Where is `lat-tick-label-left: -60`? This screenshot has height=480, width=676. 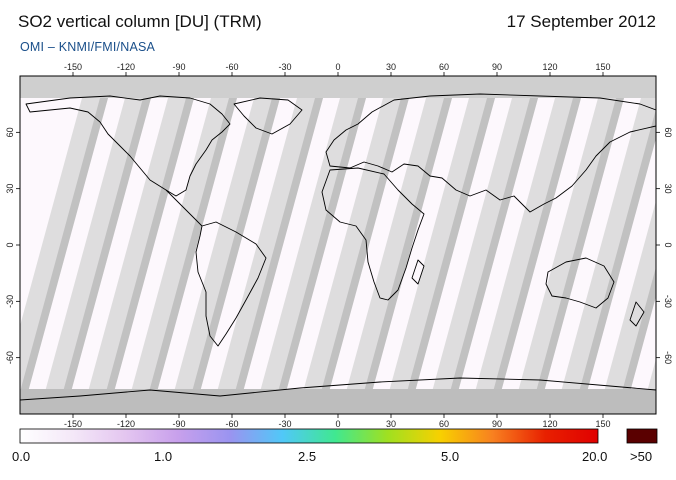 lat-tick-label-left: -60 is located at coordinates (10, 357).